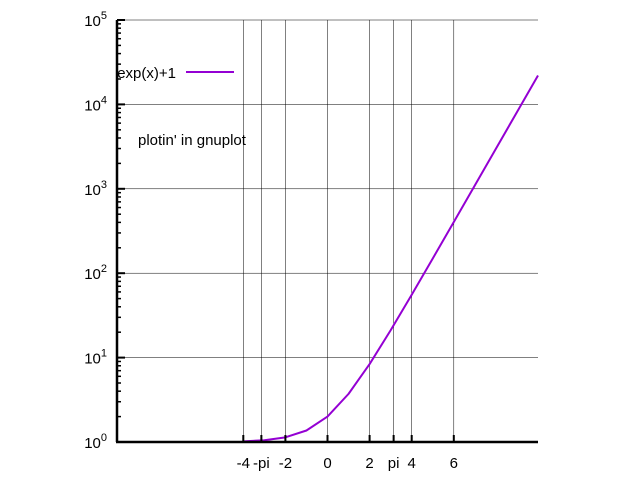 The image size is (640, 480). Describe the element at coordinates (95, 189) in the screenshot. I see `y-tick-label: 10³` at that location.